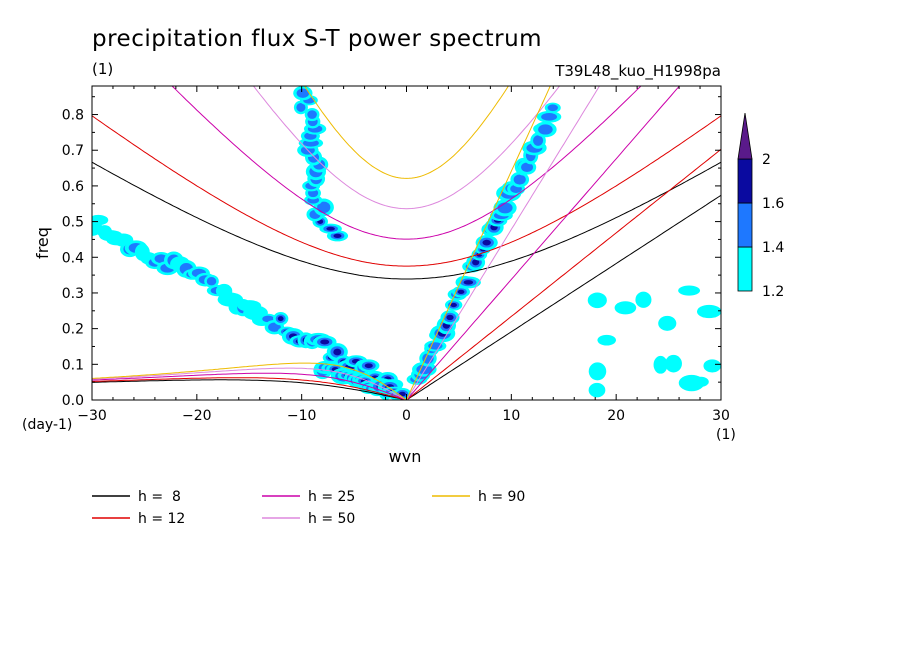 The image size is (904, 654). I want to click on curve-h50-ig, so click(406, 148).